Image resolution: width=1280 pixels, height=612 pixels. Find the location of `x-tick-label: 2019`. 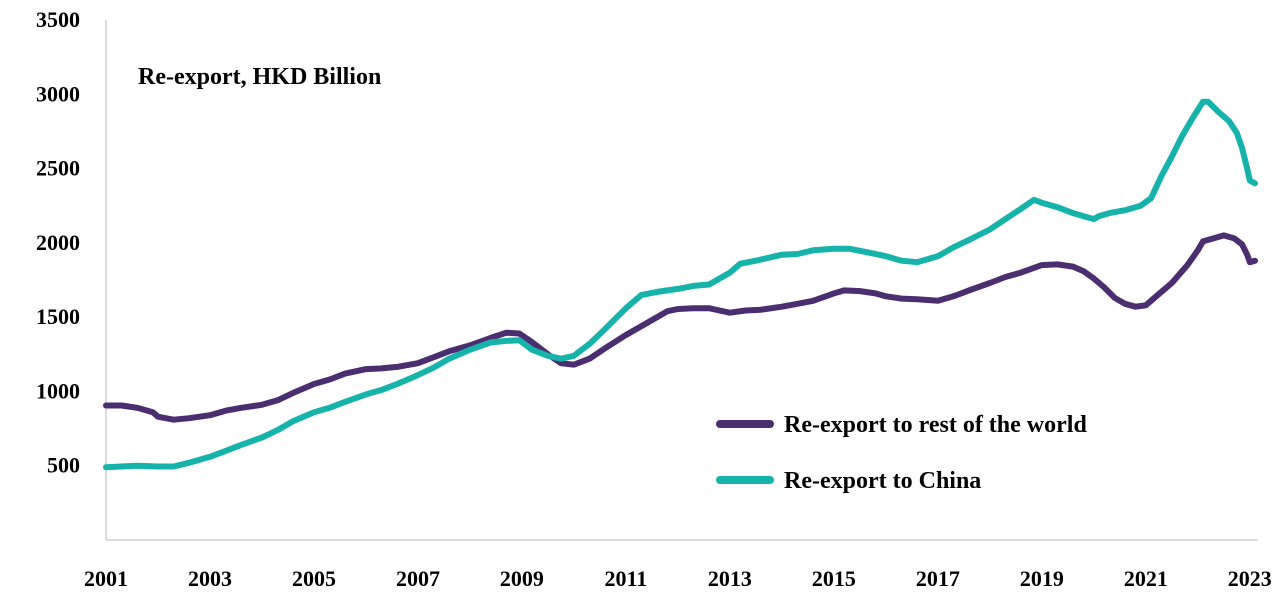

x-tick-label: 2019 is located at coordinates (1042, 578).